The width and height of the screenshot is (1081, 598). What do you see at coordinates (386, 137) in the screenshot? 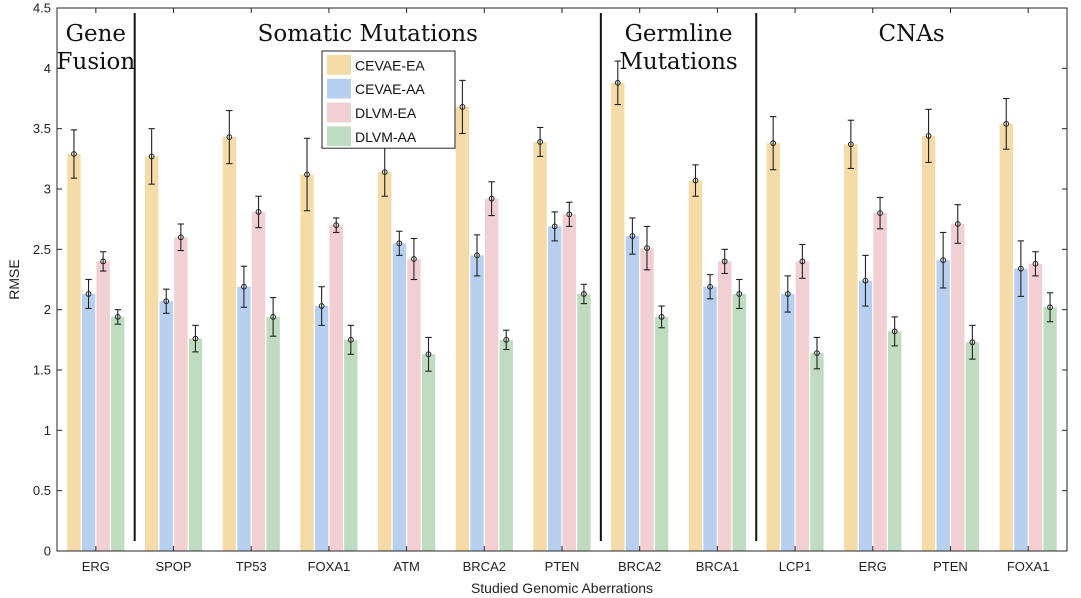
I see `legend-label: DLVM-AA` at bounding box center [386, 137].